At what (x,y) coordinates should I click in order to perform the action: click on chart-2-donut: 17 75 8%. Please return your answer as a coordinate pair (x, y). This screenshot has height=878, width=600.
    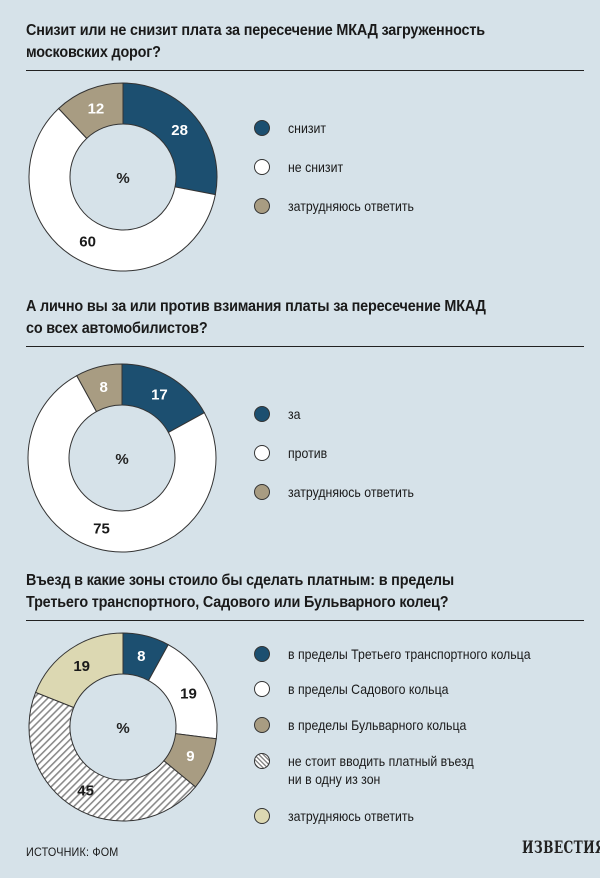
    Looking at the image, I should click on (122, 458).